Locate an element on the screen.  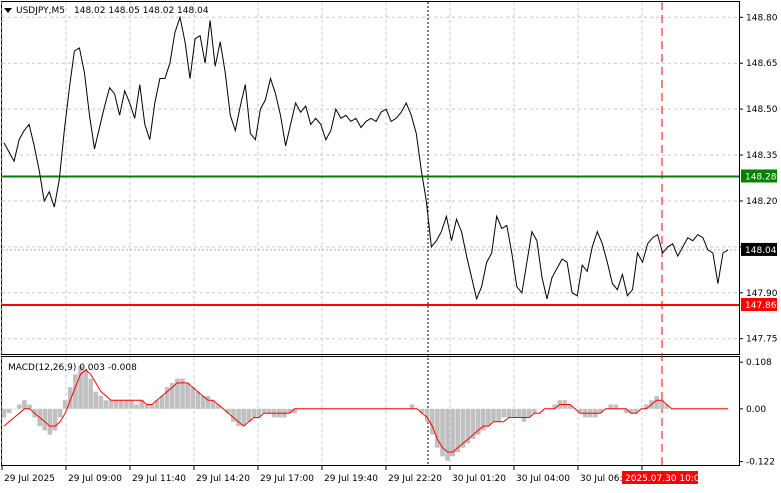
x-tick-label: 29 Jul 17:00 is located at coordinates (287, 479).